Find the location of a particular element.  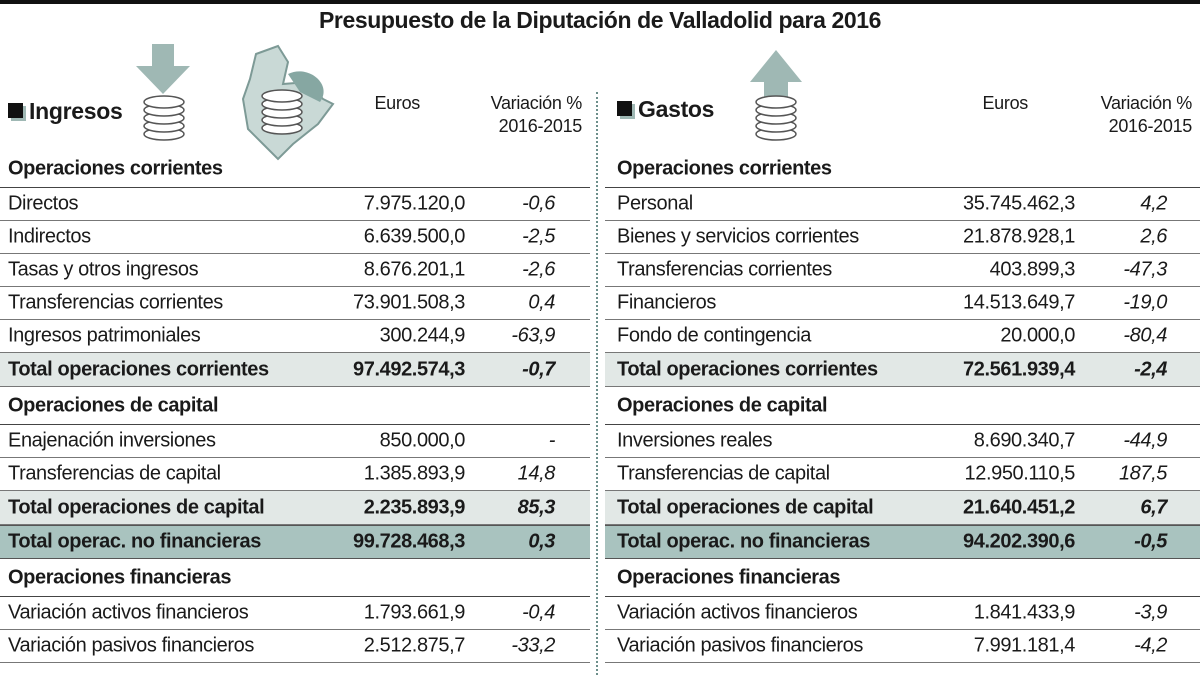

top-rule is located at coordinates (600, 2).